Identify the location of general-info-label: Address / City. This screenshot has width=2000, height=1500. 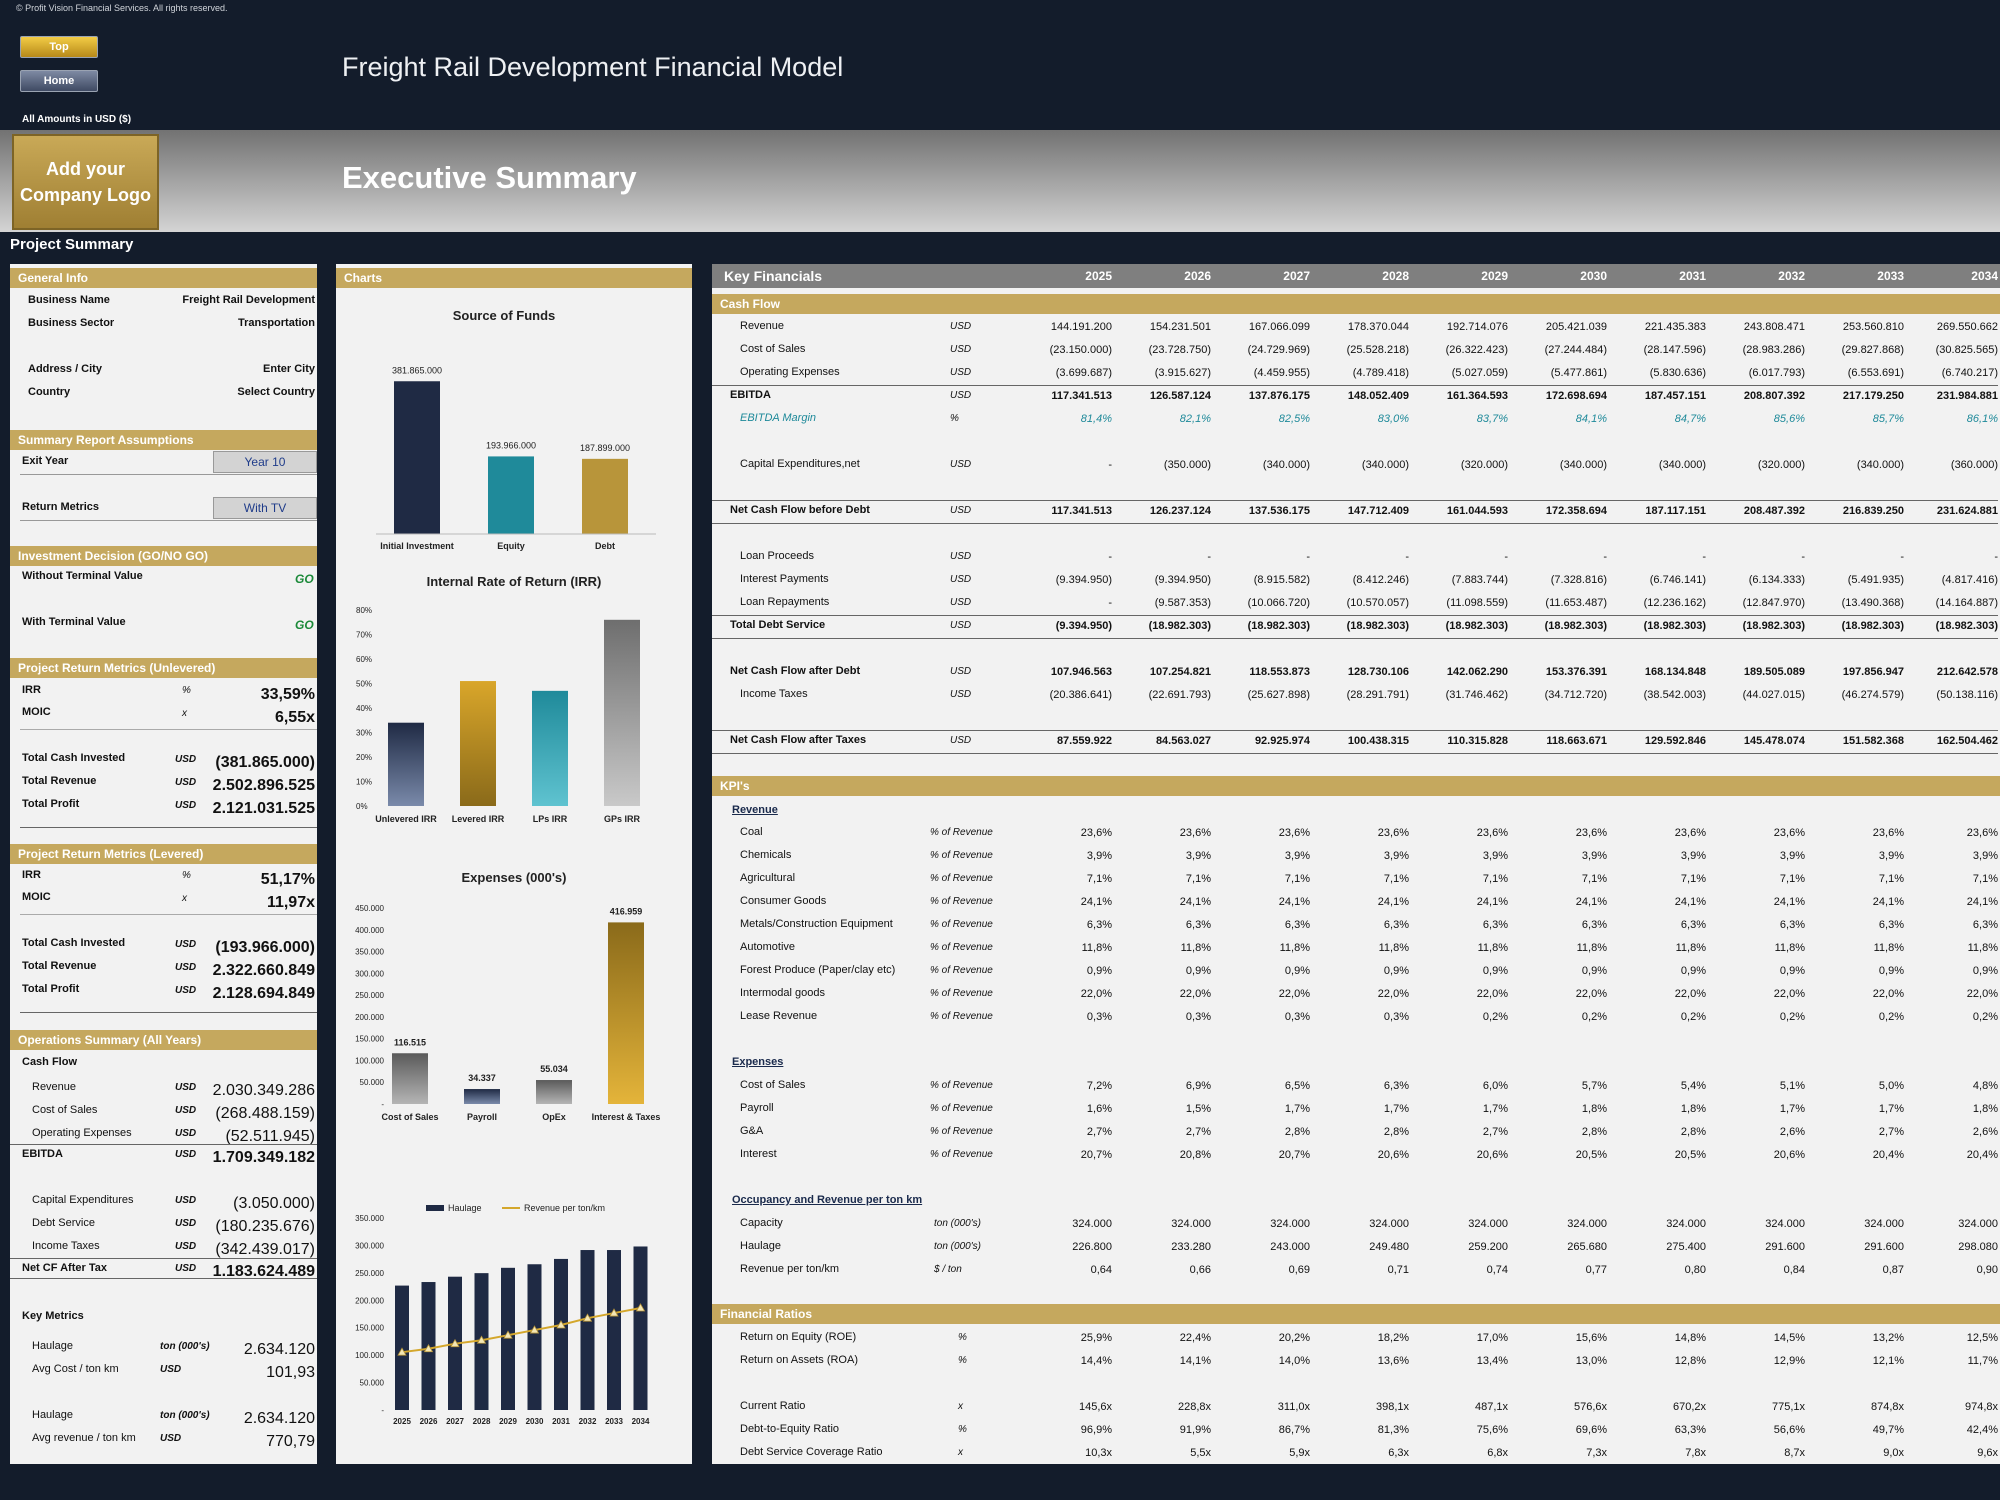
(65, 369).